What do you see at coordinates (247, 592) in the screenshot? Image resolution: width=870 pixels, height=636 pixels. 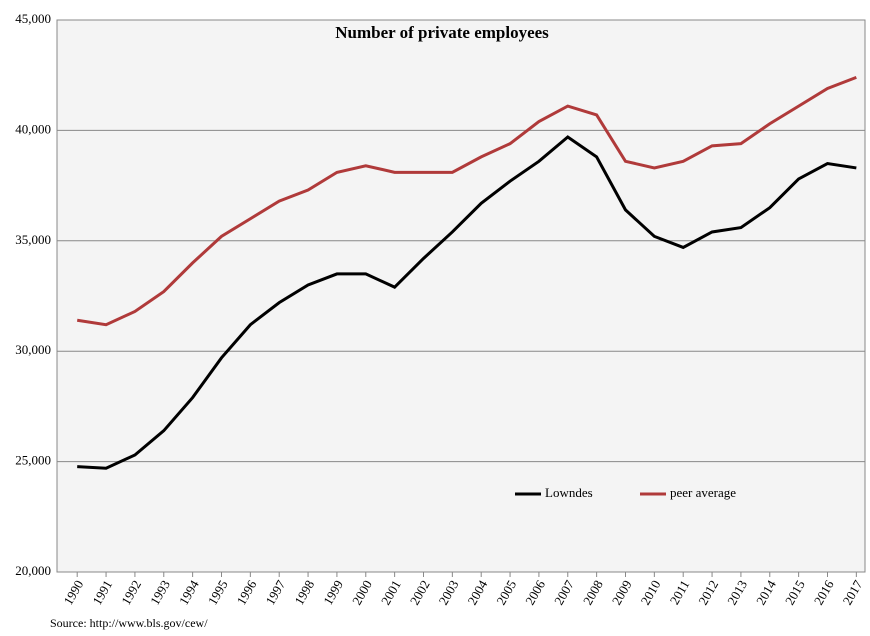 I see `x-tick-label: 1996` at bounding box center [247, 592].